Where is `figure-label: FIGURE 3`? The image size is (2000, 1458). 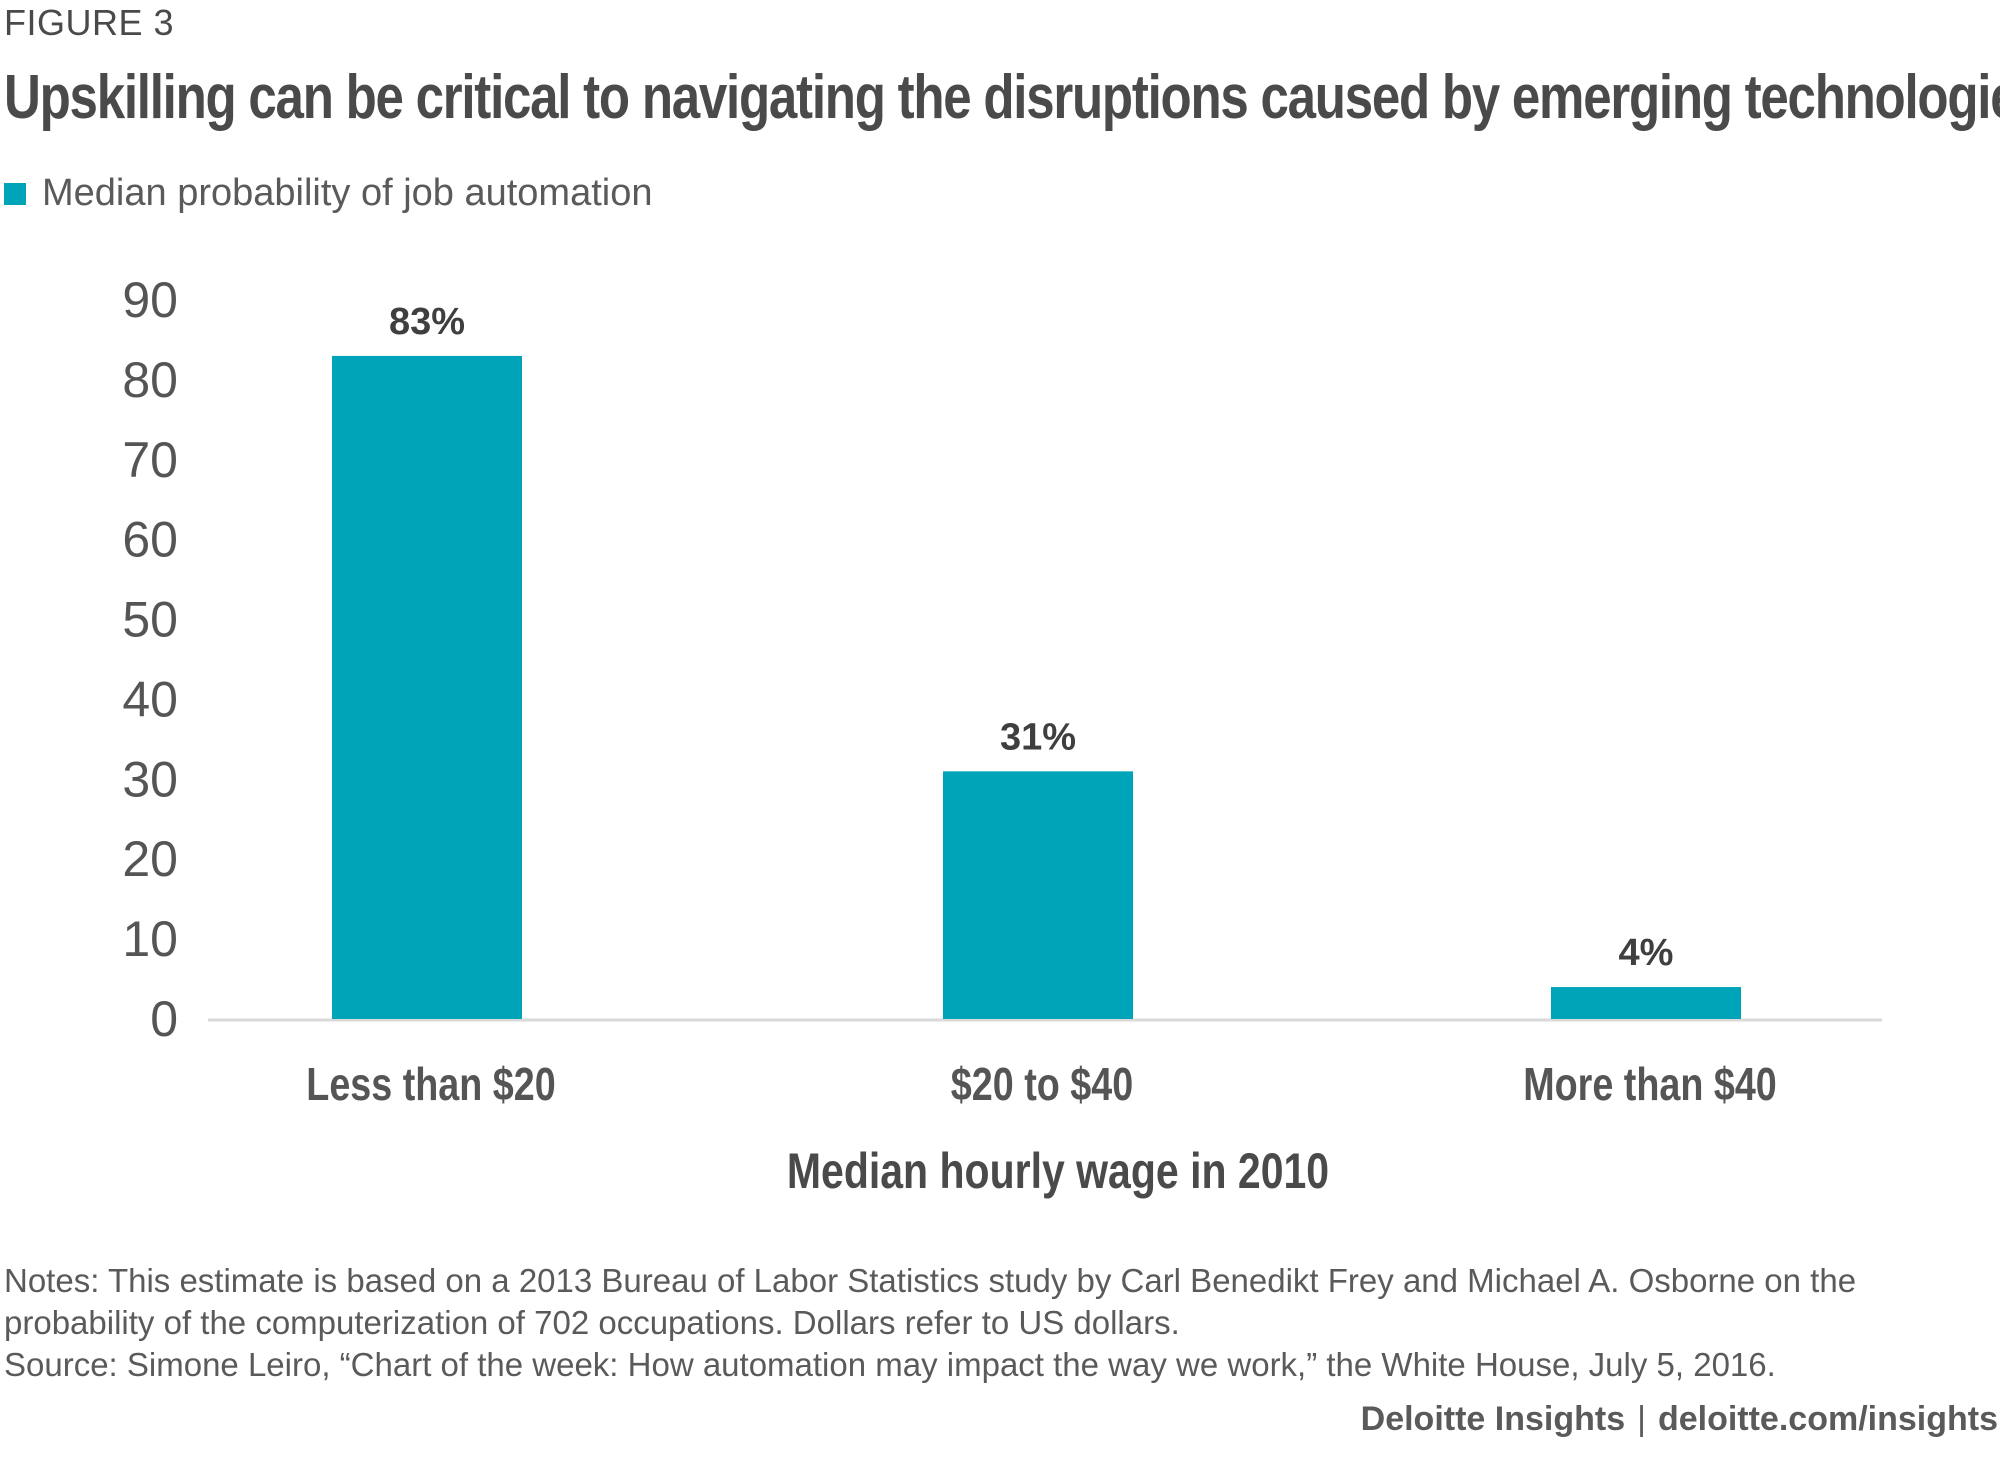 figure-label: FIGURE 3 is located at coordinates (89, 22).